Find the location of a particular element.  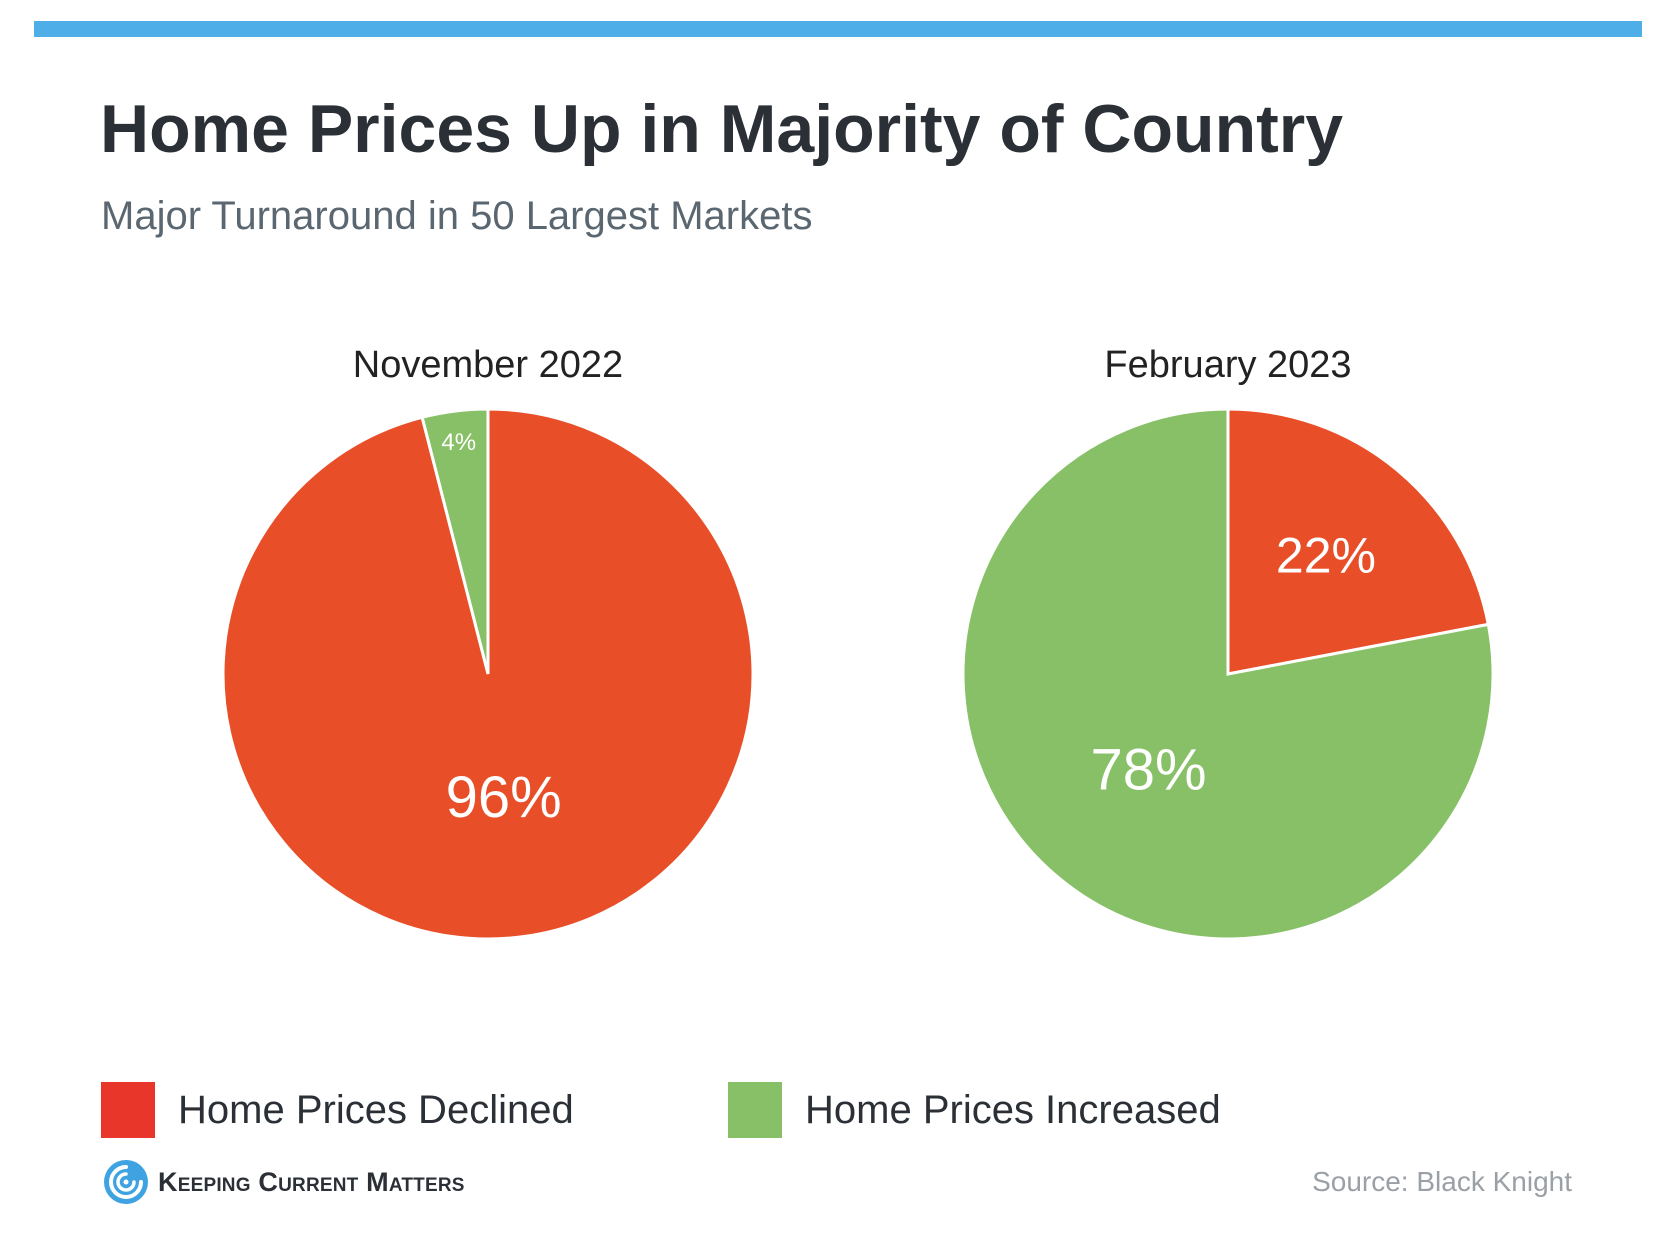

page-title: Home Prices Up in Majority of Country is located at coordinates (722, 129).